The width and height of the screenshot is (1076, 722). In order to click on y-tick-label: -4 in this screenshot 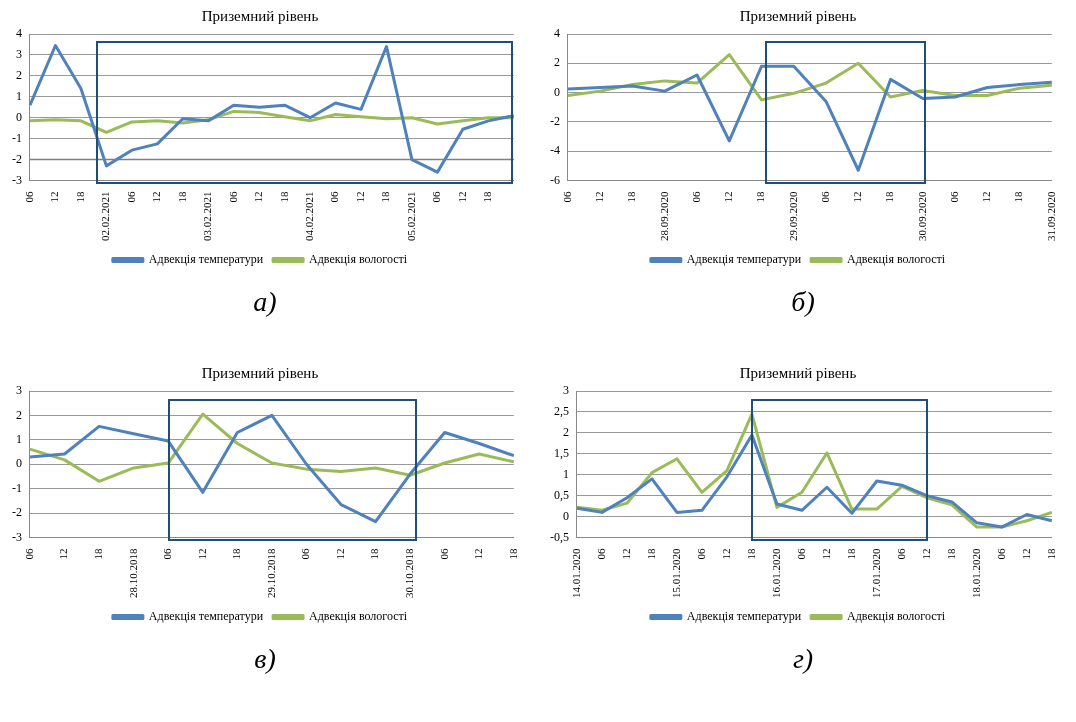, I will do `click(555, 150)`.